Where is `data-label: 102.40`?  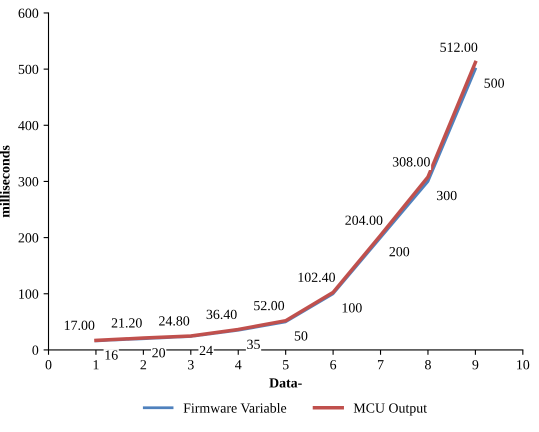
data-label: 102.40 is located at coordinates (317, 277).